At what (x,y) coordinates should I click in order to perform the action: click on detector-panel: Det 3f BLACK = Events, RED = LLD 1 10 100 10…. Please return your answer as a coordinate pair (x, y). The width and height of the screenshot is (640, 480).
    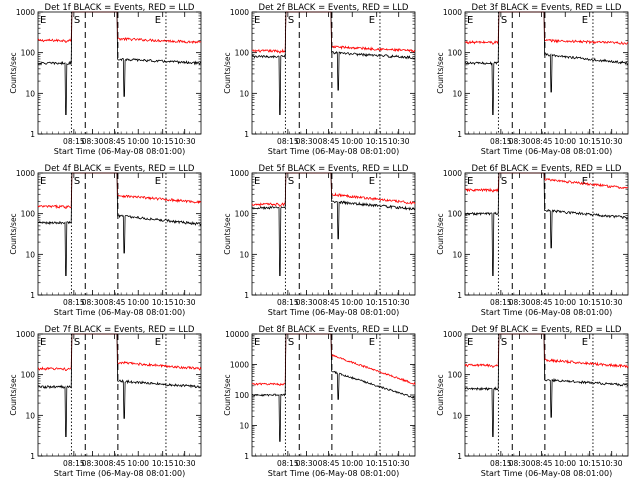
    Looking at the image, I should click on (532, 79).